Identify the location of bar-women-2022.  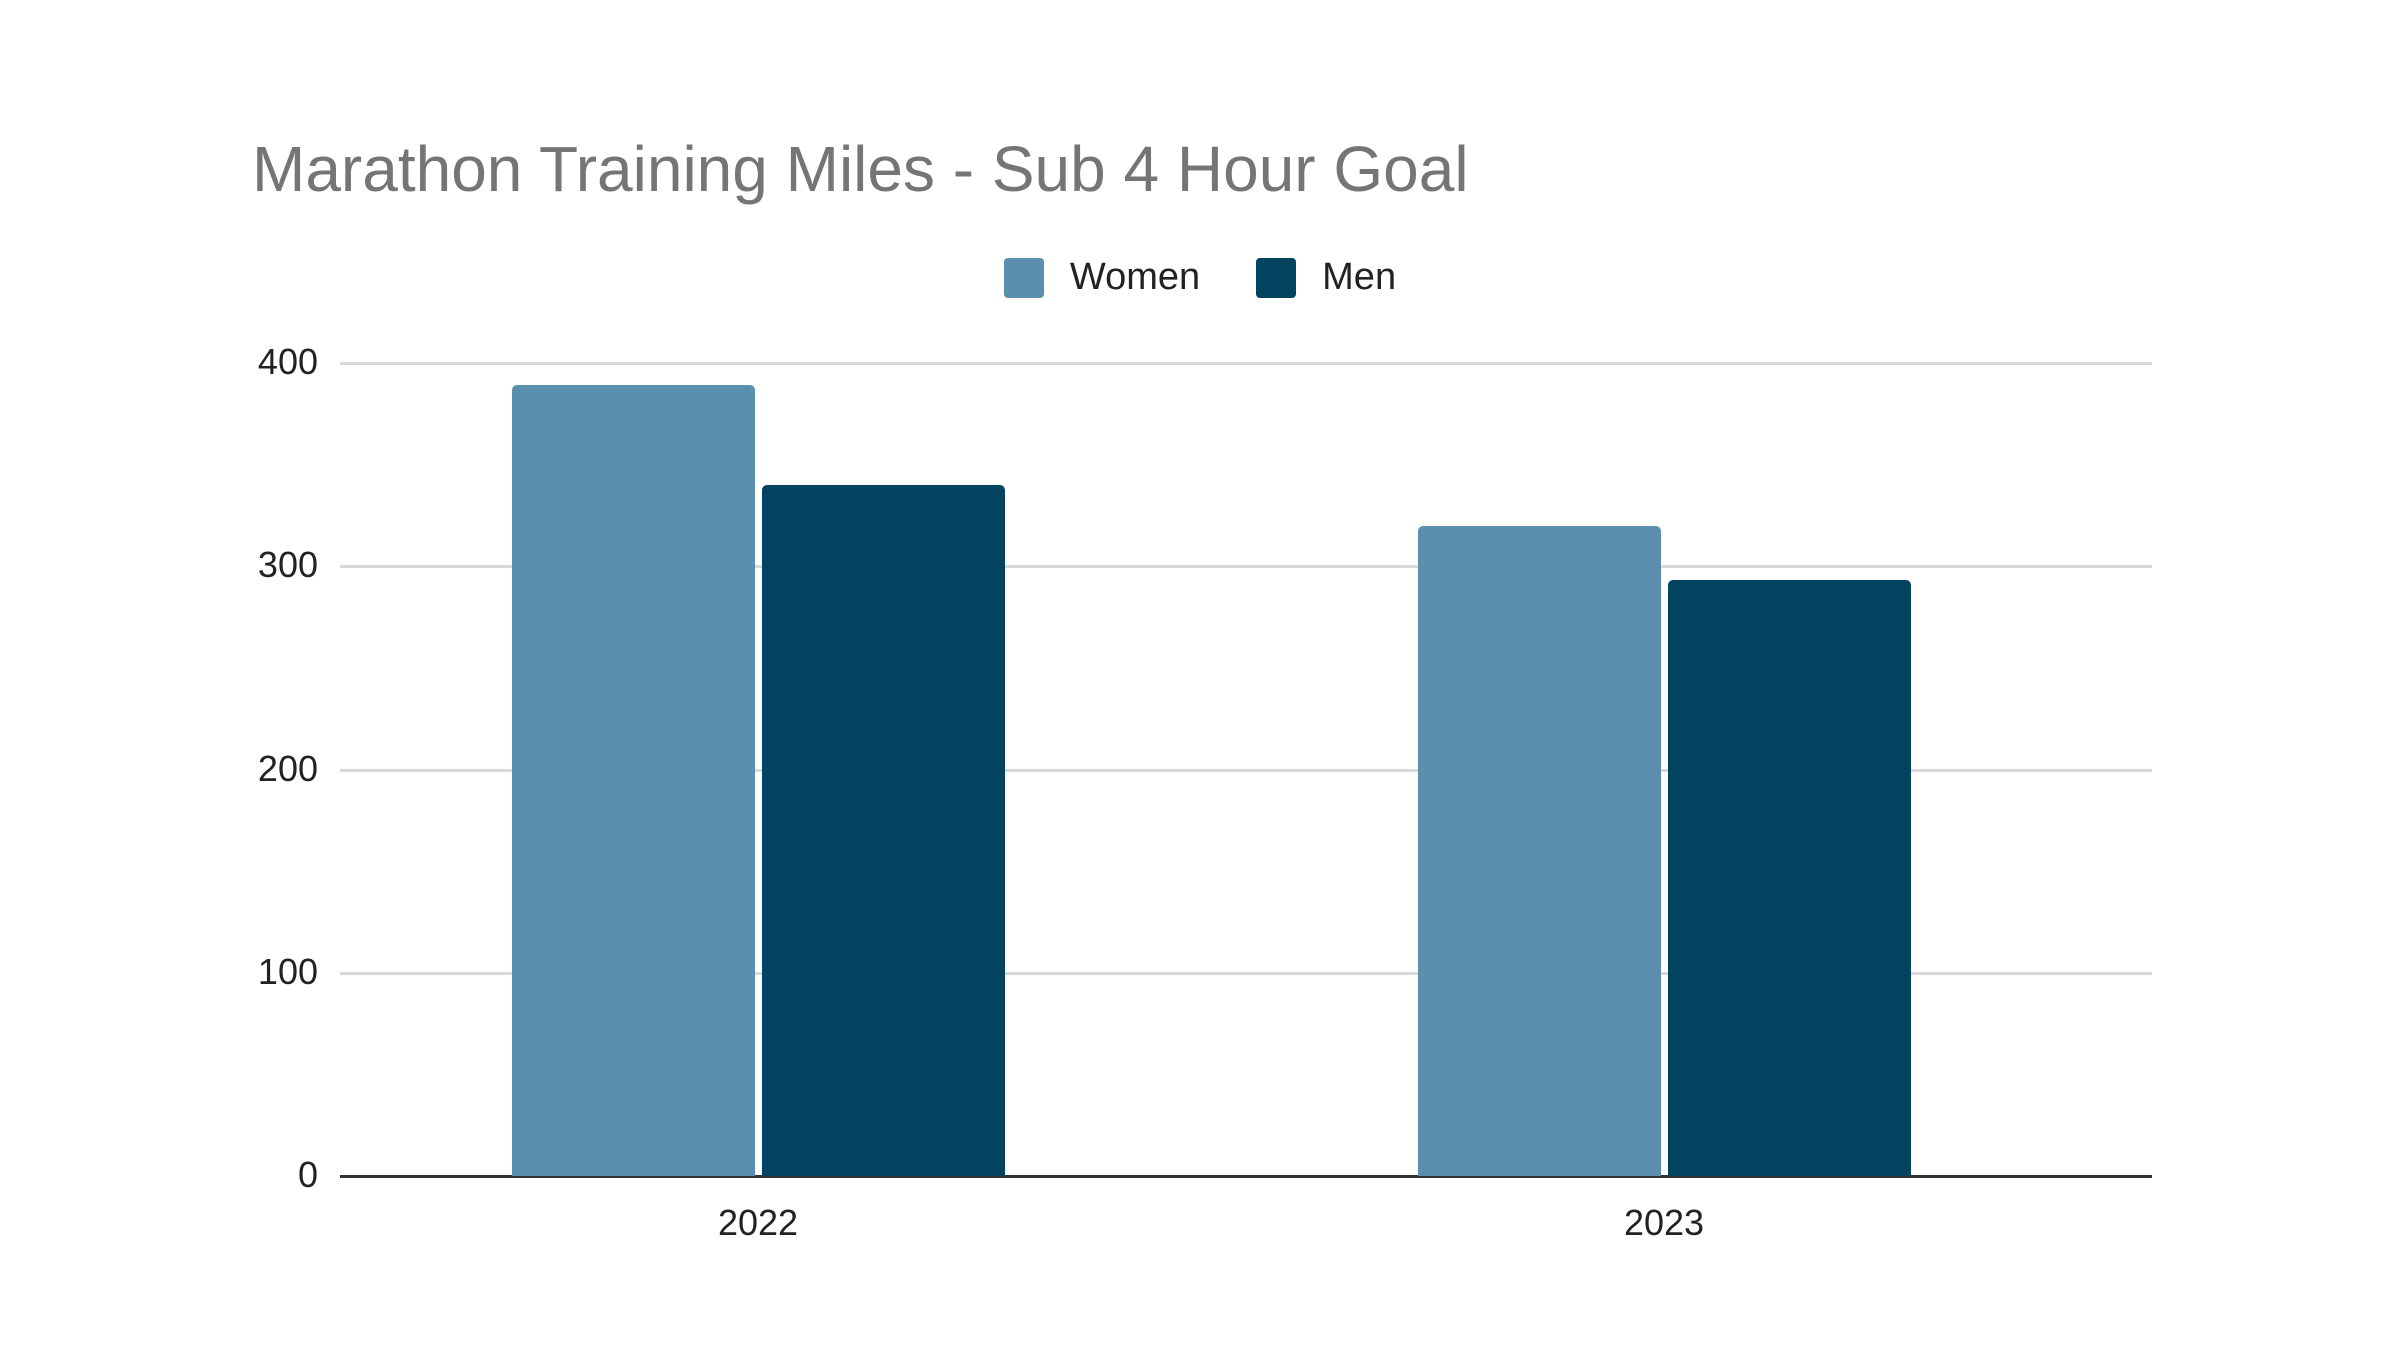
(633, 780).